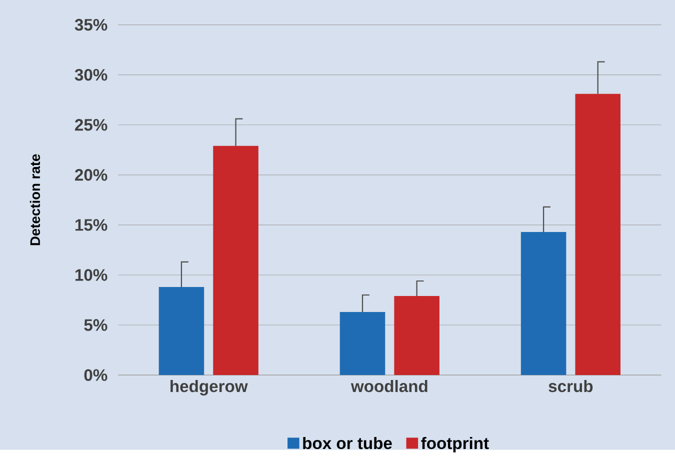 The image size is (675, 457). I want to click on y-tick-label: 20%, so click(91, 175).